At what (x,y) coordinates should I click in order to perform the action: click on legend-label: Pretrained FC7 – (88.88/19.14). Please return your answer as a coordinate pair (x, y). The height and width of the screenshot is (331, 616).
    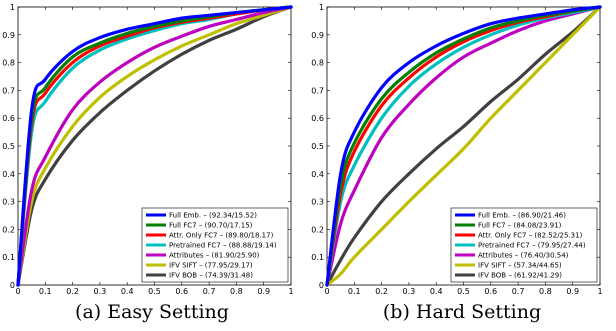
    Looking at the image, I should click on (223, 246).